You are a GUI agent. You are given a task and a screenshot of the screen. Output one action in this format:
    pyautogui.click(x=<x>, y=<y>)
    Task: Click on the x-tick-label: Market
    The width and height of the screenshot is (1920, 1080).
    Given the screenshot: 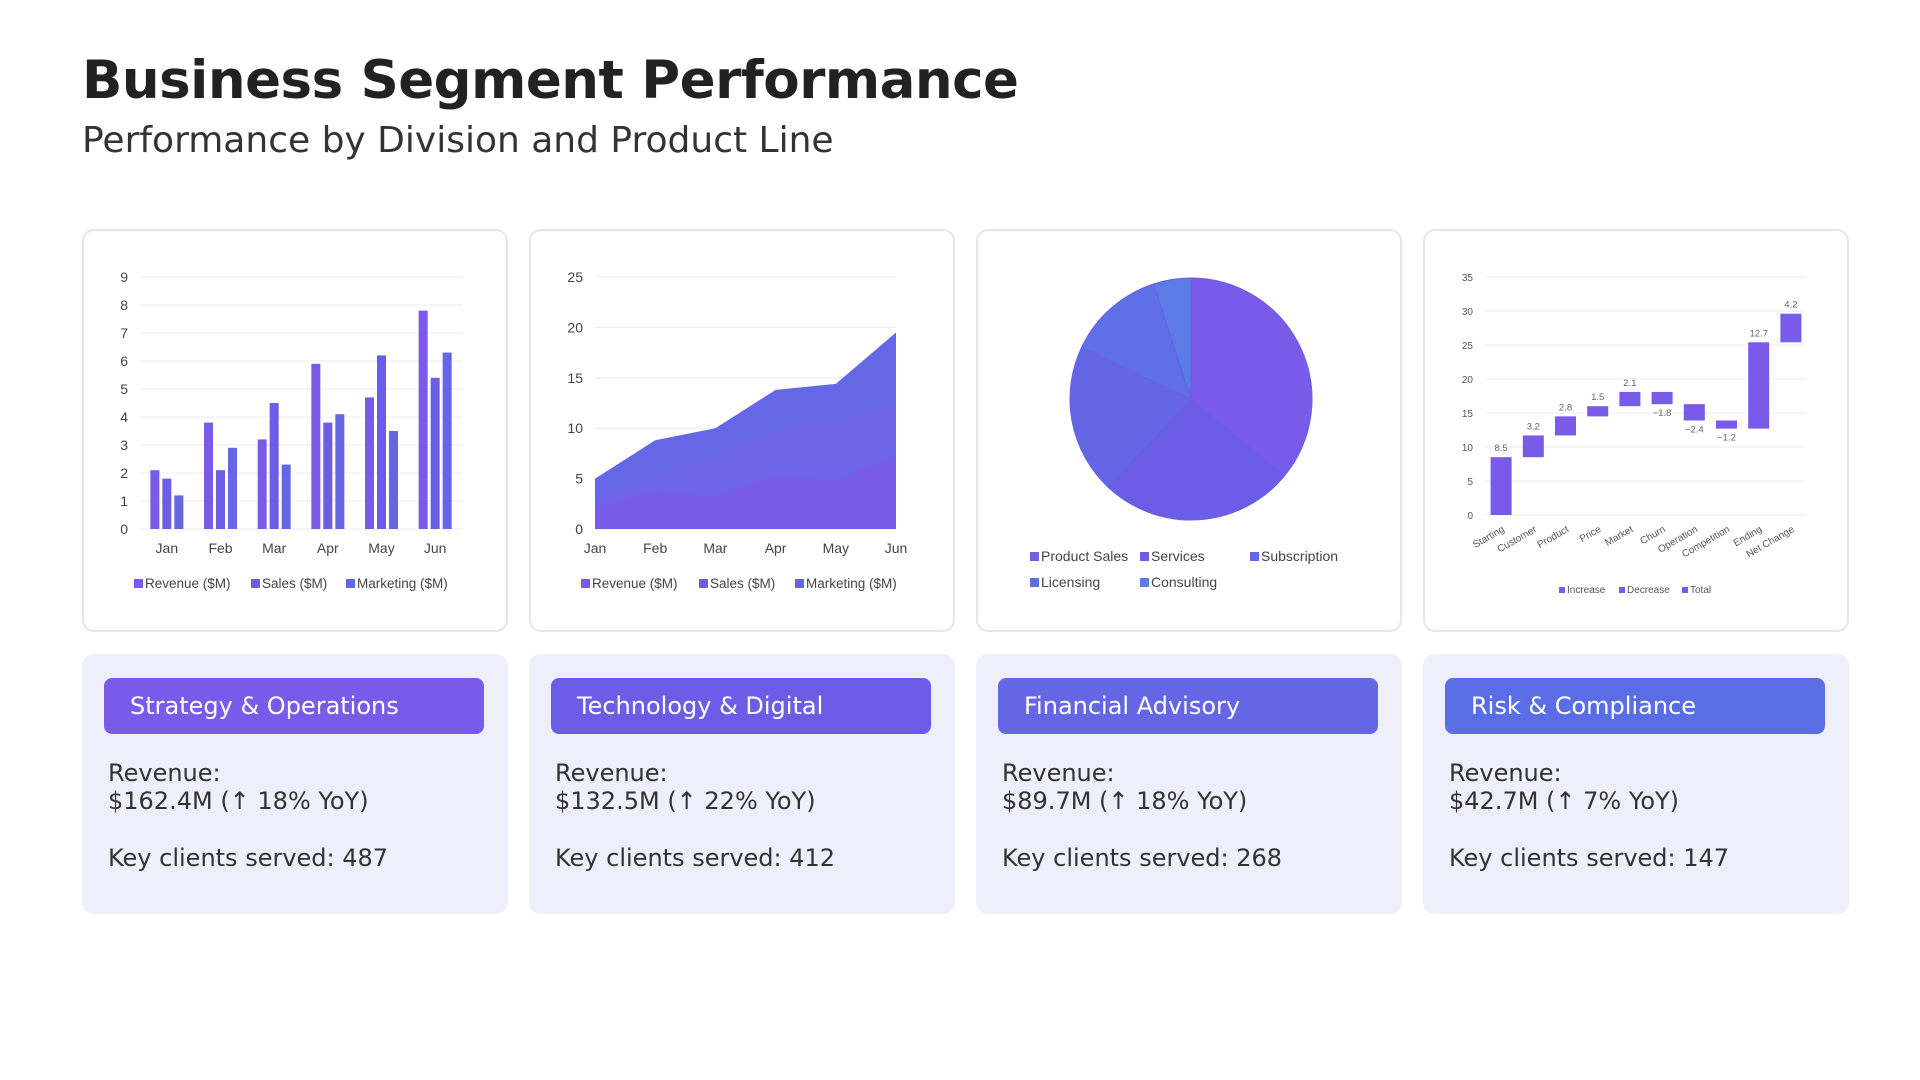 What is the action you would take?
    pyautogui.click(x=1619, y=536)
    